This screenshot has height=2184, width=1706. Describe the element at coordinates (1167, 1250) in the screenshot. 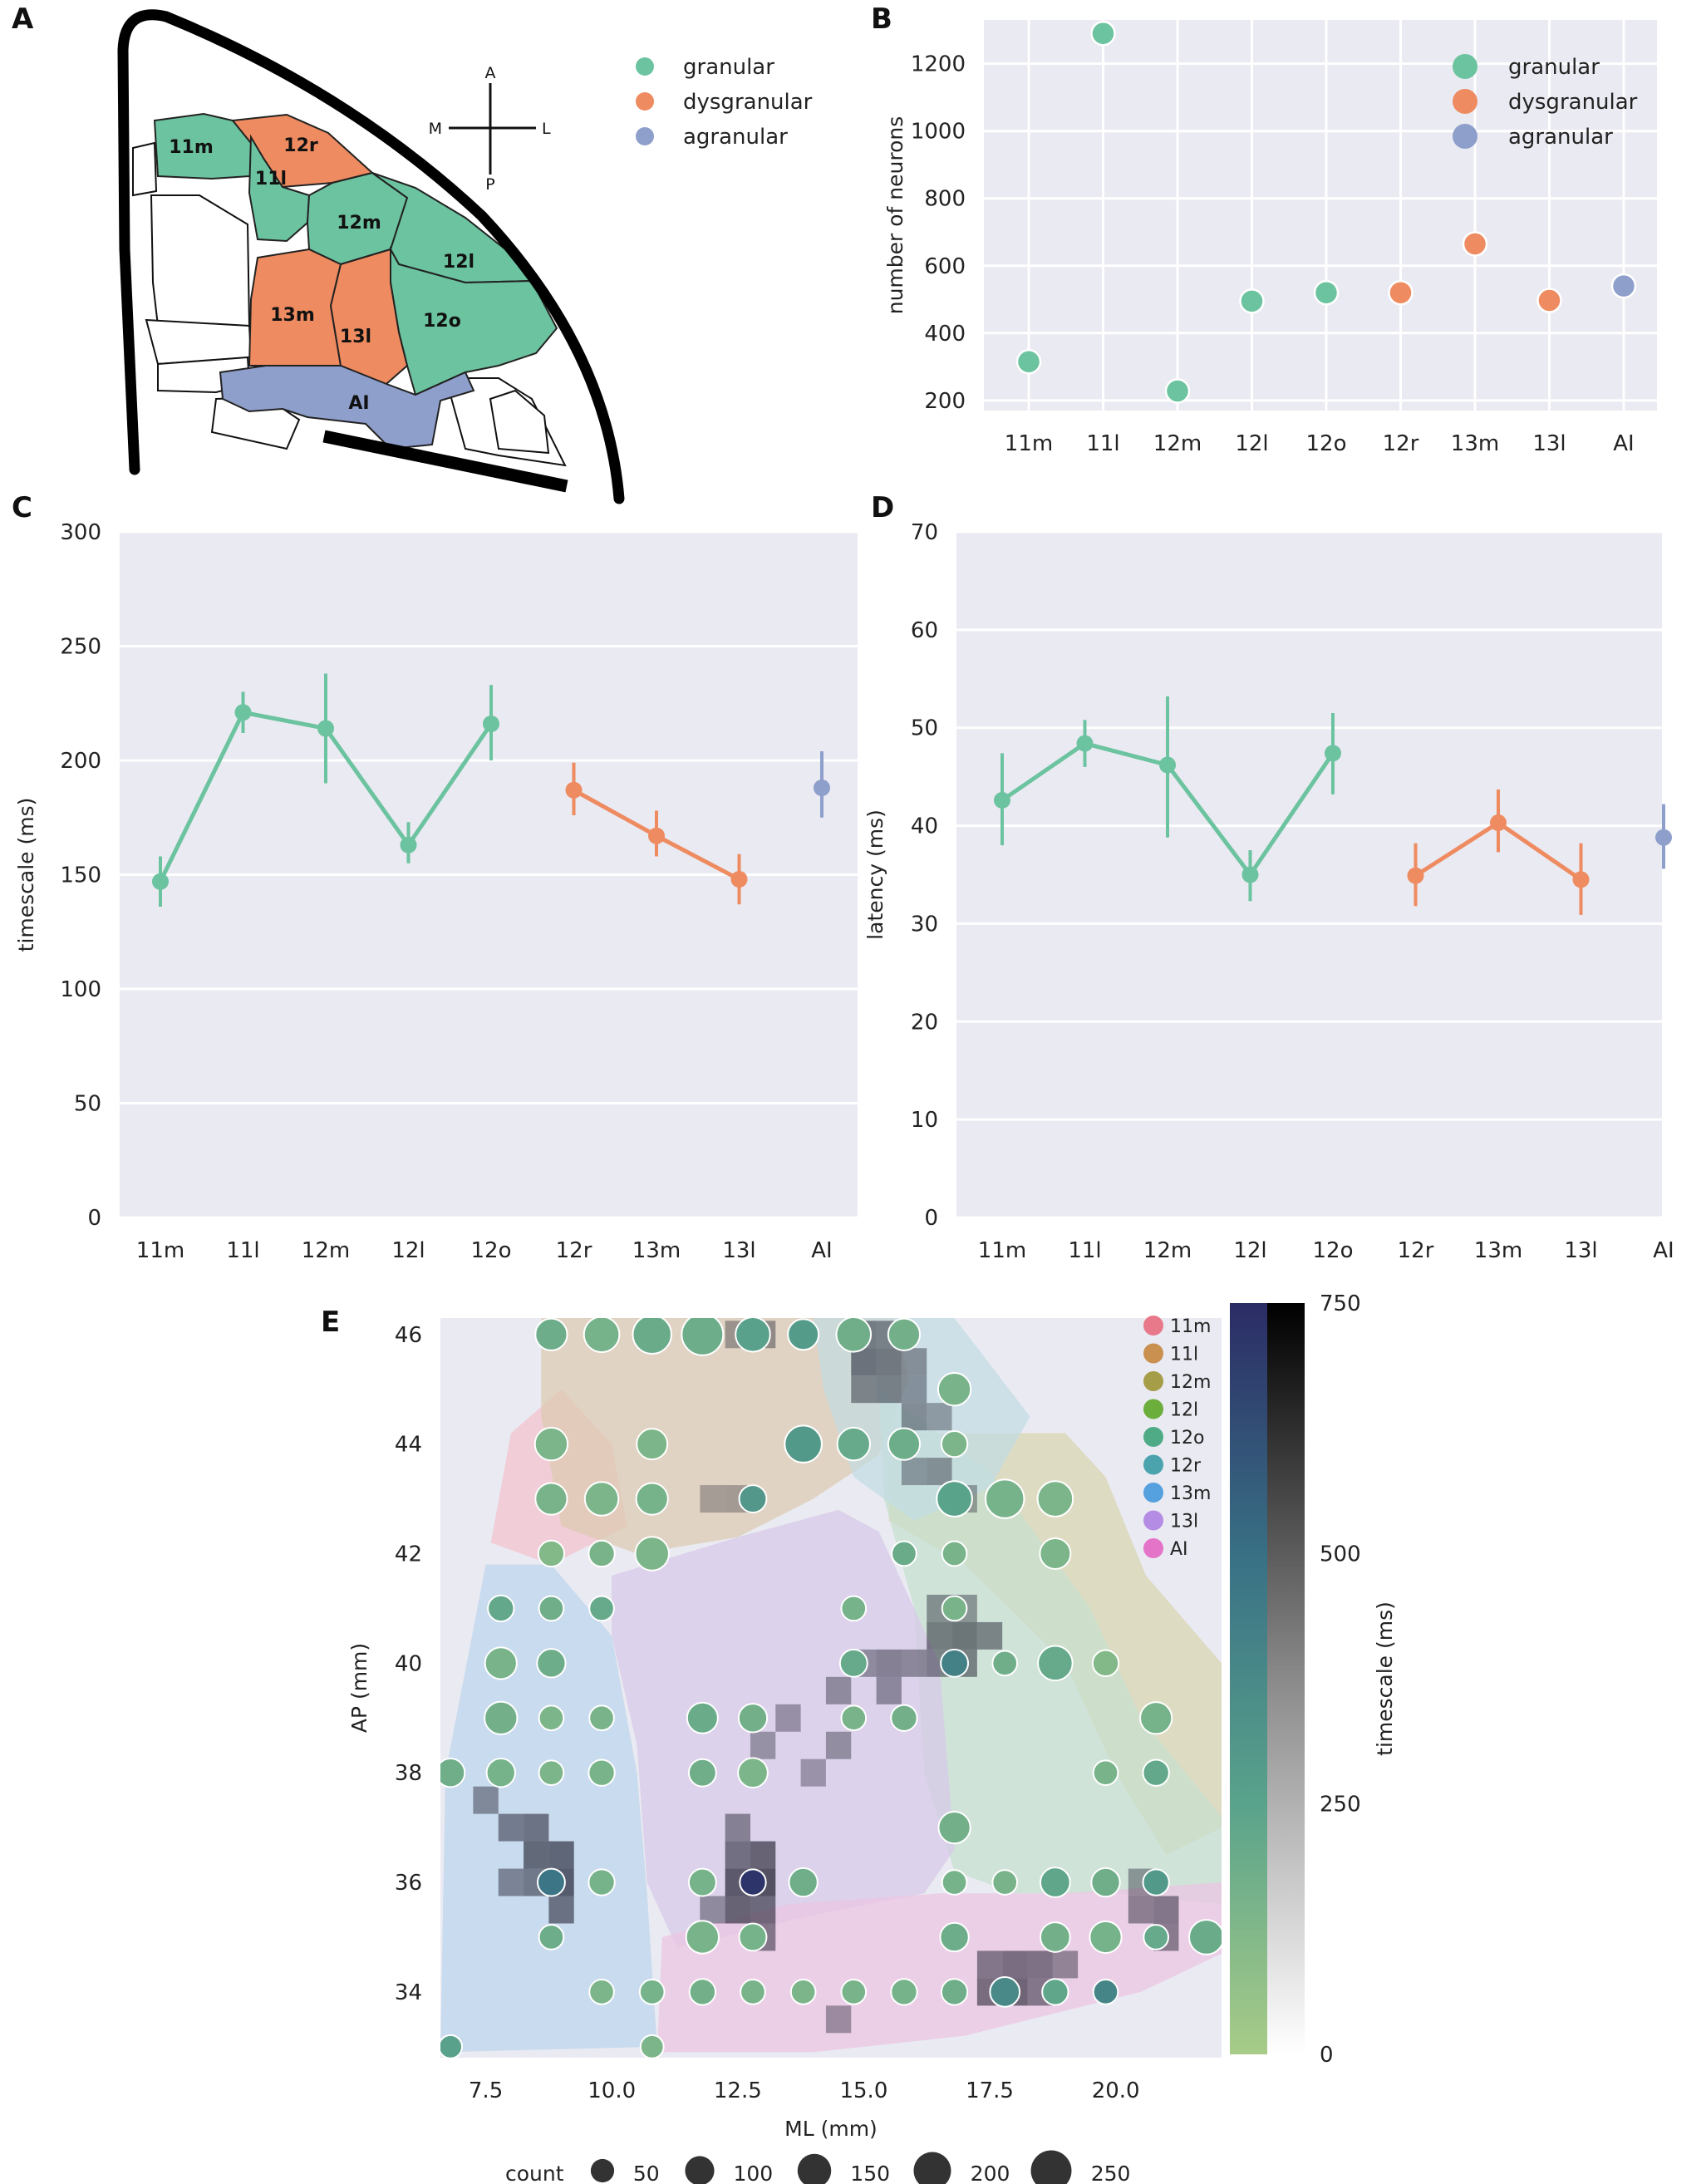

I see `panel-d-xtick-label: 12m` at that location.